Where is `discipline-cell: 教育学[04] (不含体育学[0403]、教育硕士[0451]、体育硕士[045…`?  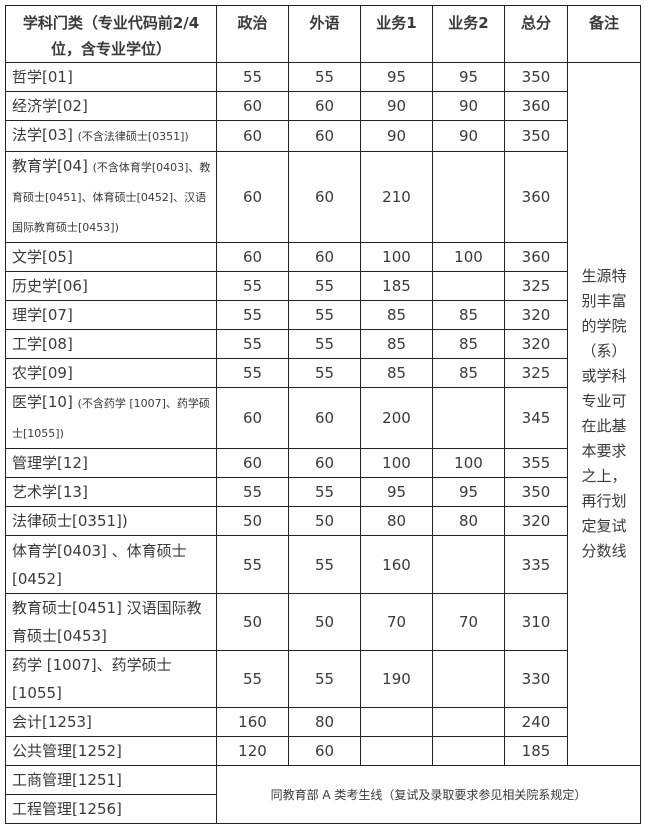 discipline-cell: 教育学[04] (不含体育学[0403]、教育硕士[0451]、体育硕士[045… is located at coordinates (111, 197).